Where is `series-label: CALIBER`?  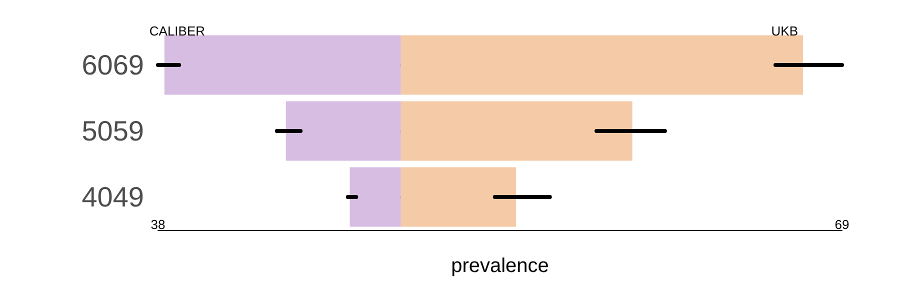 series-label: CALIBER is located at coordinates (177, 30).